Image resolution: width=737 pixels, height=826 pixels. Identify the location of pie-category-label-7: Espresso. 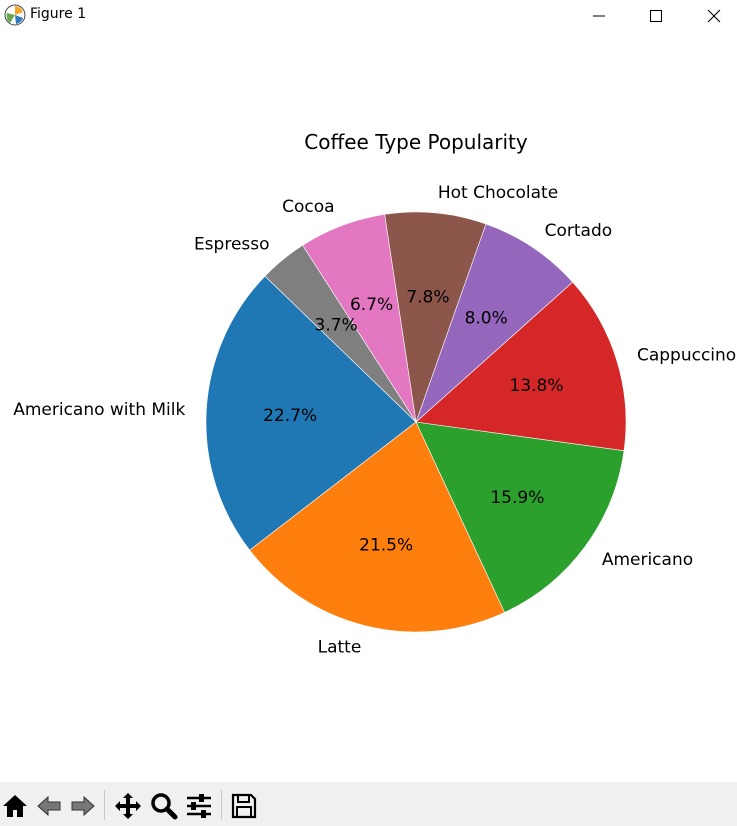
(232, 244).